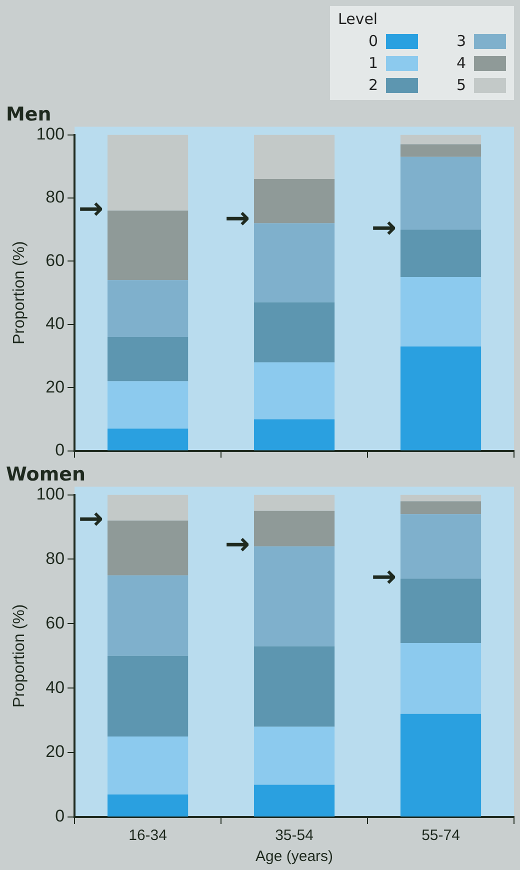  I want to click on legend-label: 3, so click(461, 41).